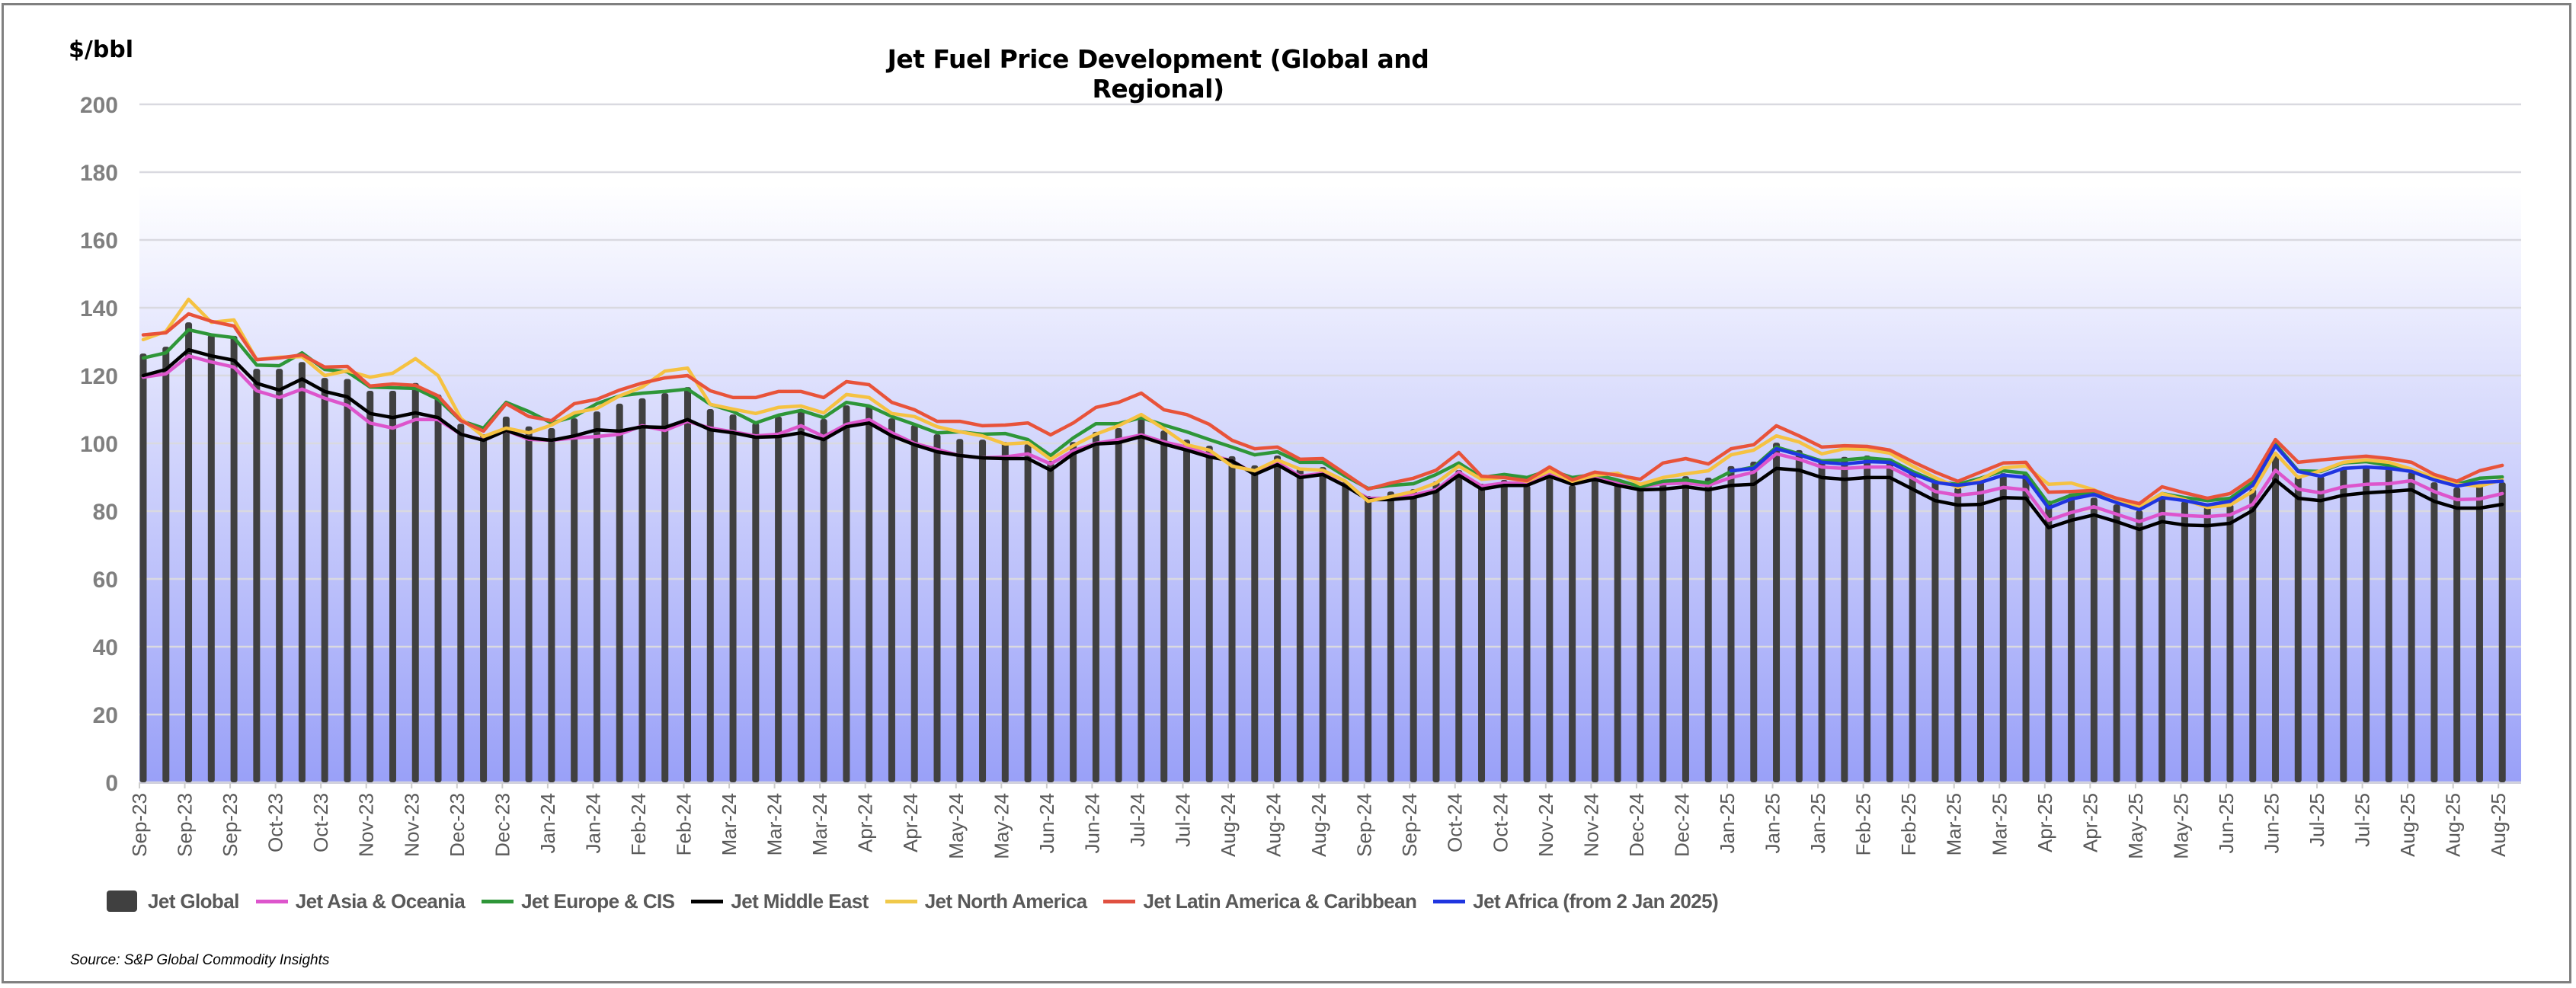 The width and height of the screenshot is (2576, 988). What do you see at coordinates (380, 901) in the screenshot?
I see `legend-label: Jet Asia & Oceania` at bounding box center [380, 901].